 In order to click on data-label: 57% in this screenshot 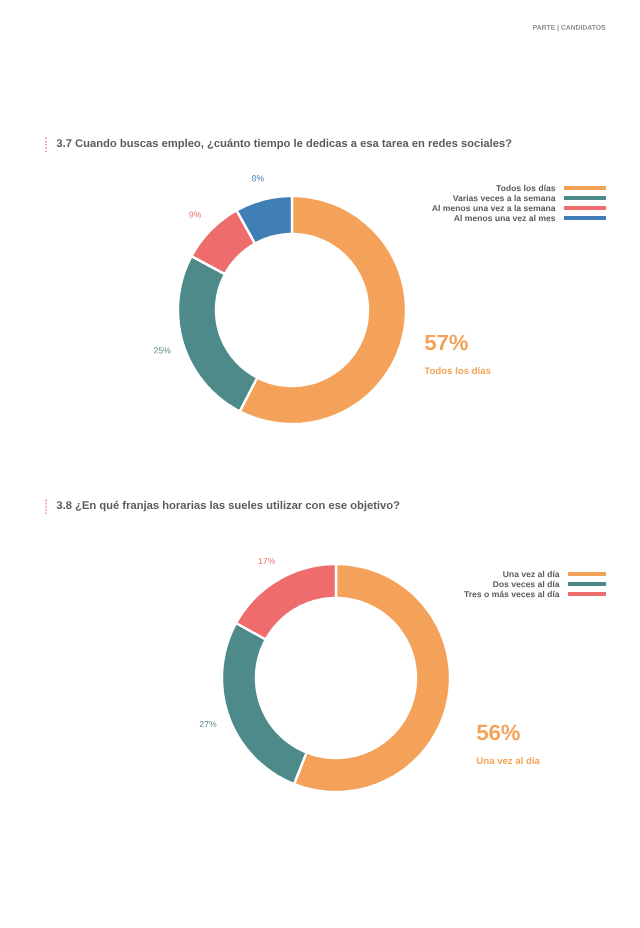, I will do `click(446, 342)`.